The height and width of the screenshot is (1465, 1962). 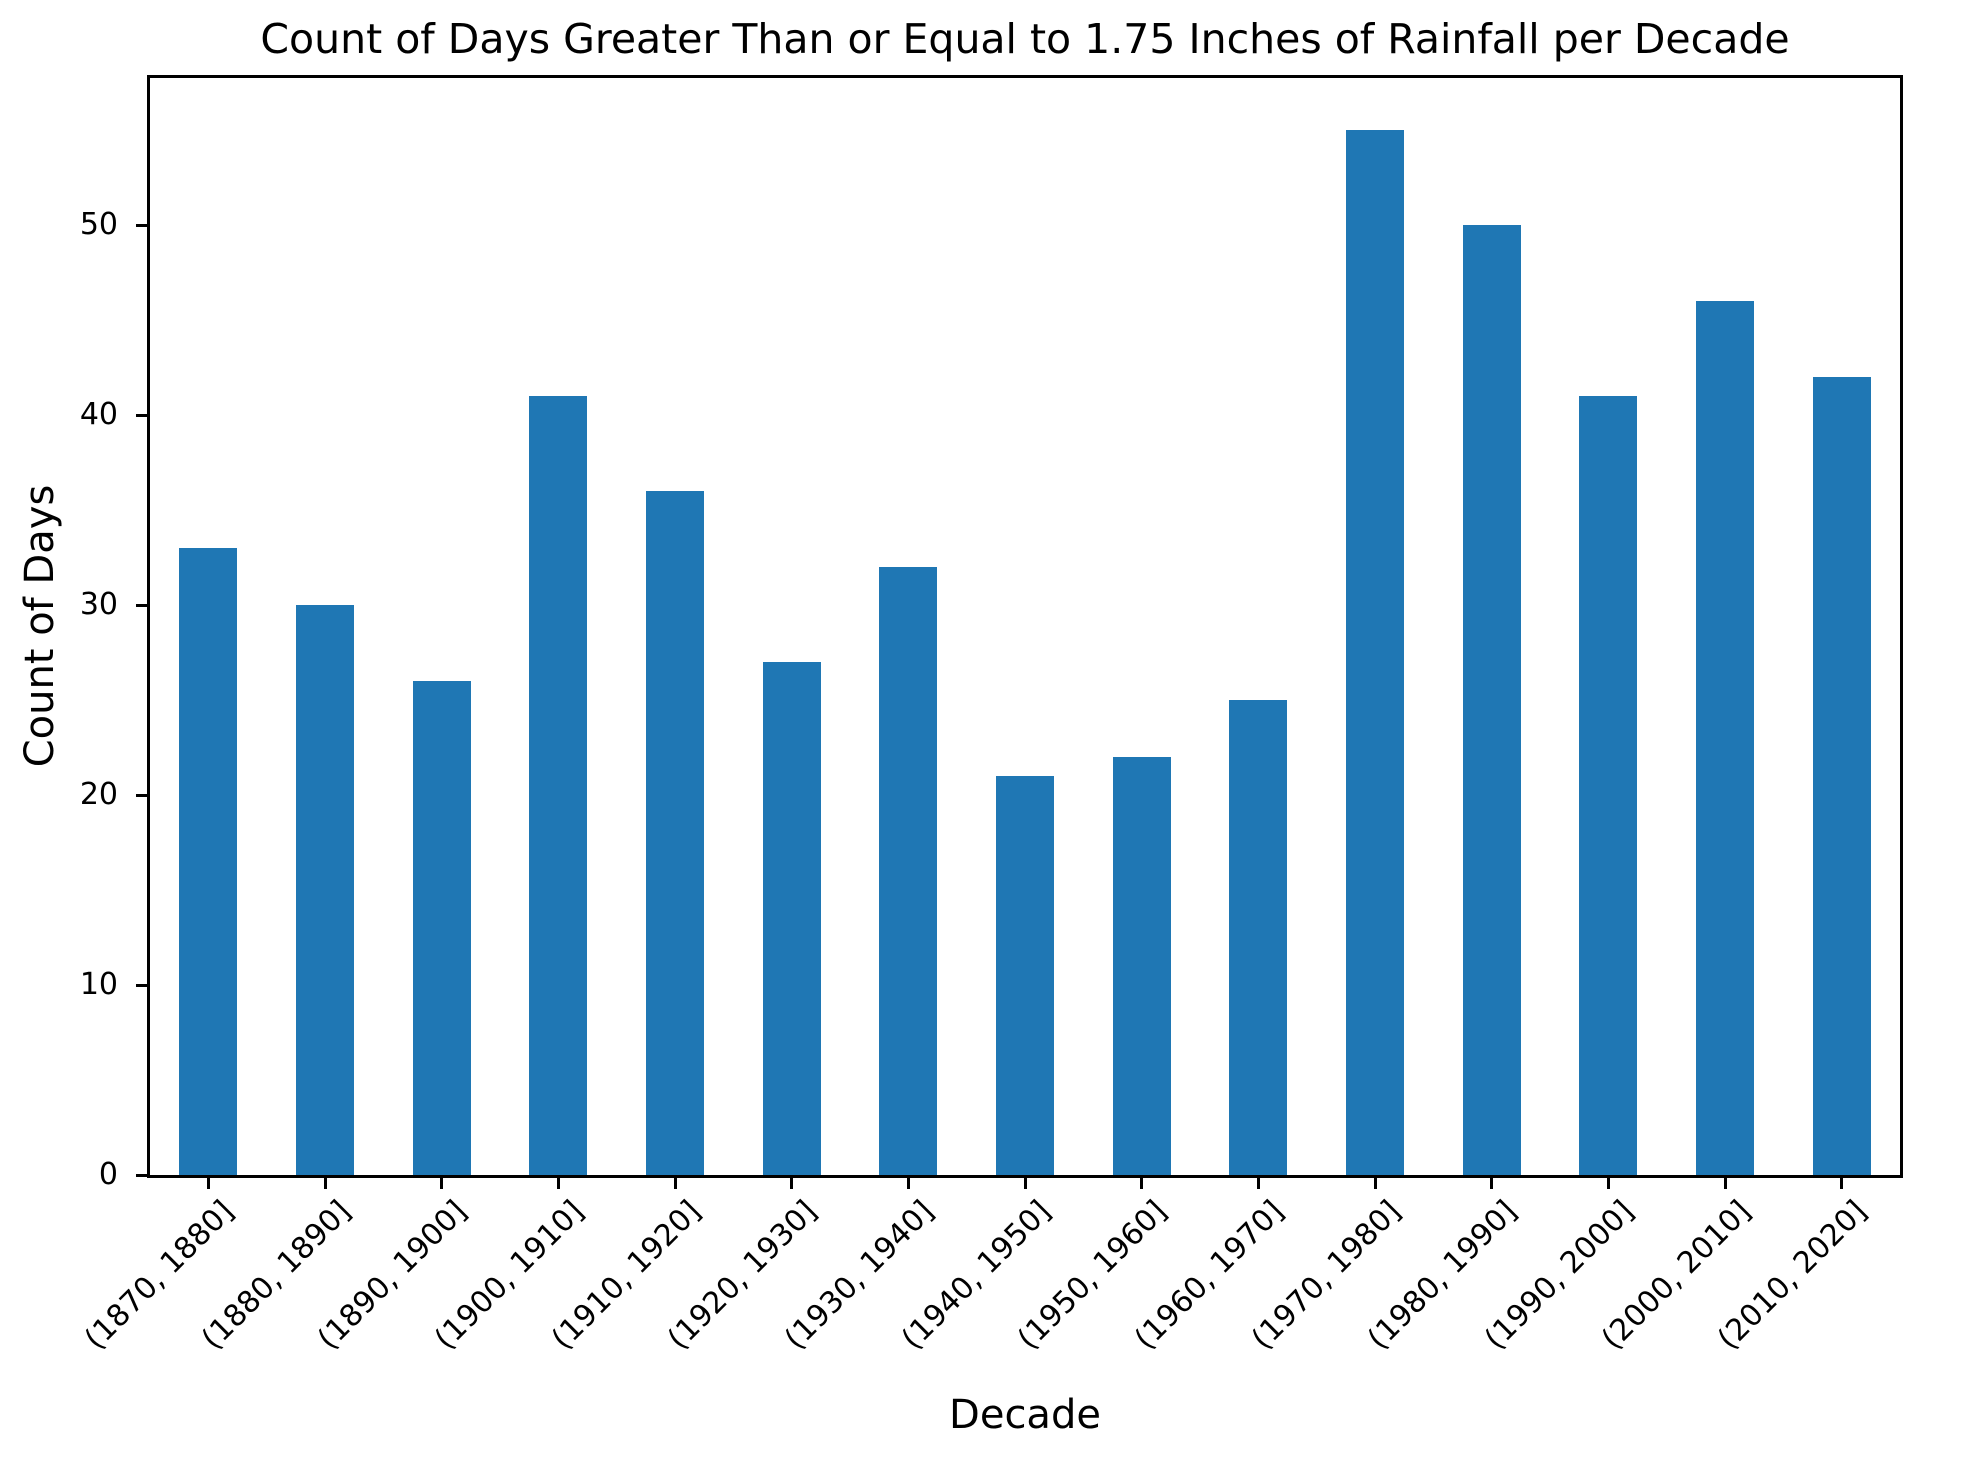 What do you see at coordinates (108, 1174) in the screenshot?
I see `y-tick-label: 0` at bounding box center [108, 1174].